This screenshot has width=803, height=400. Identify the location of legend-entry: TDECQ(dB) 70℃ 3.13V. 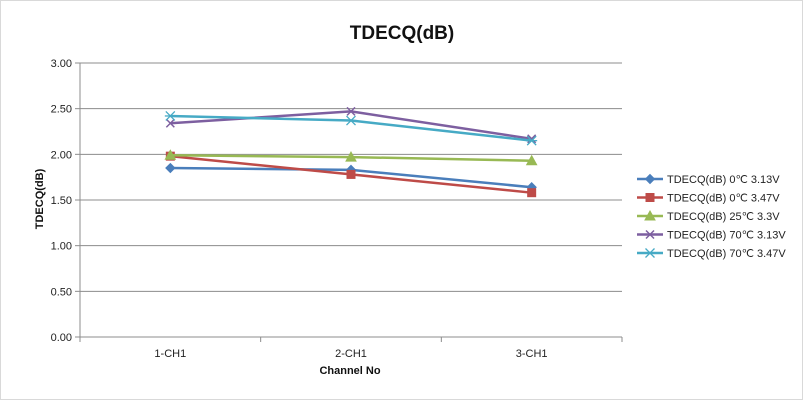
(711, 236).